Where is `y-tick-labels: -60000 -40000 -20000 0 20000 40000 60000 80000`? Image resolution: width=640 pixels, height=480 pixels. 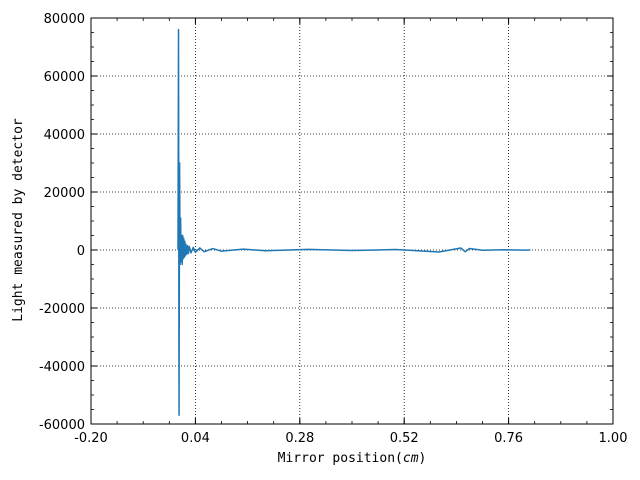
y-tick-labels: -60000 -40000 -20000 0 20000 40000 60000 80000 is located at coordinates (62, 222).